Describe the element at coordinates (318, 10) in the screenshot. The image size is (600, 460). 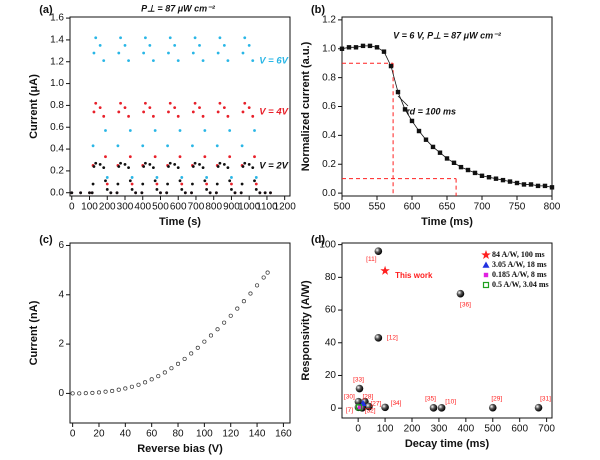
I see `panel-label: (b)` at that location.